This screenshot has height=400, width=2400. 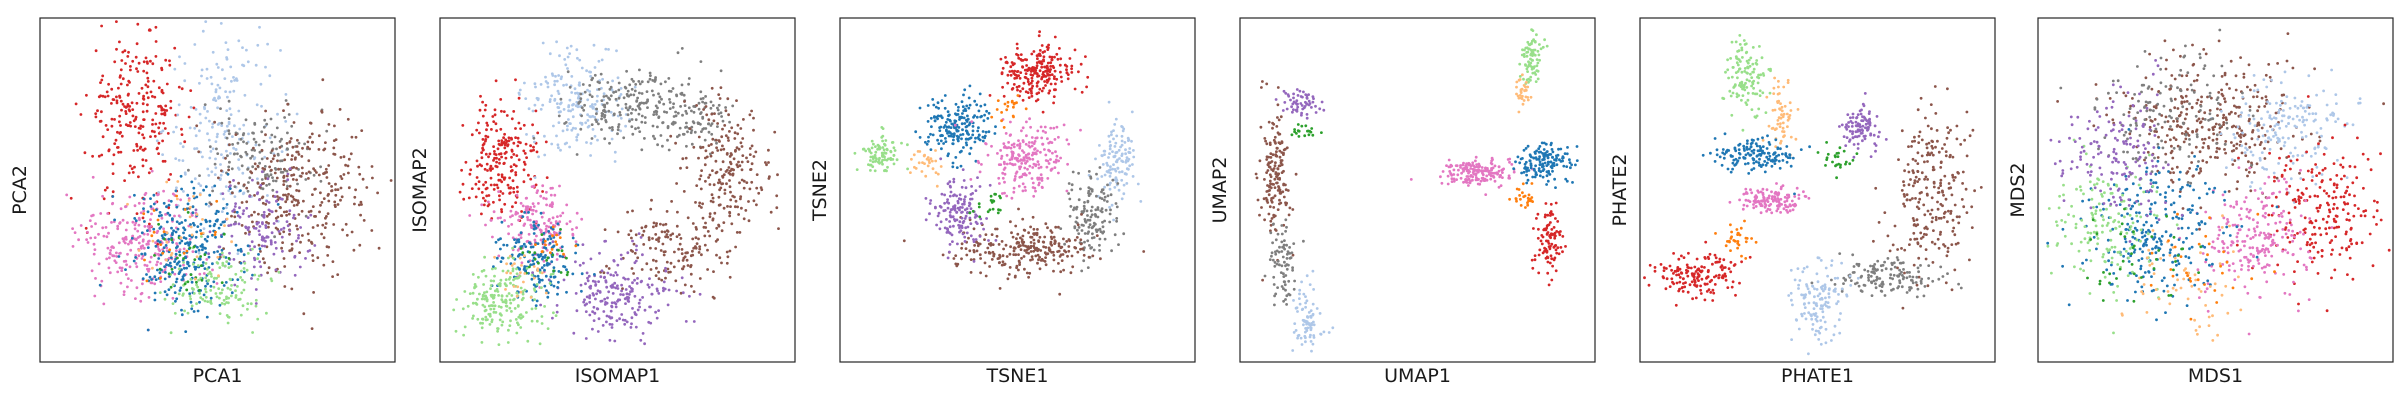 What do you see at coordinates (217, 190) in the screenshot?
I see `panel-frame` at bounding box center [217, 190].